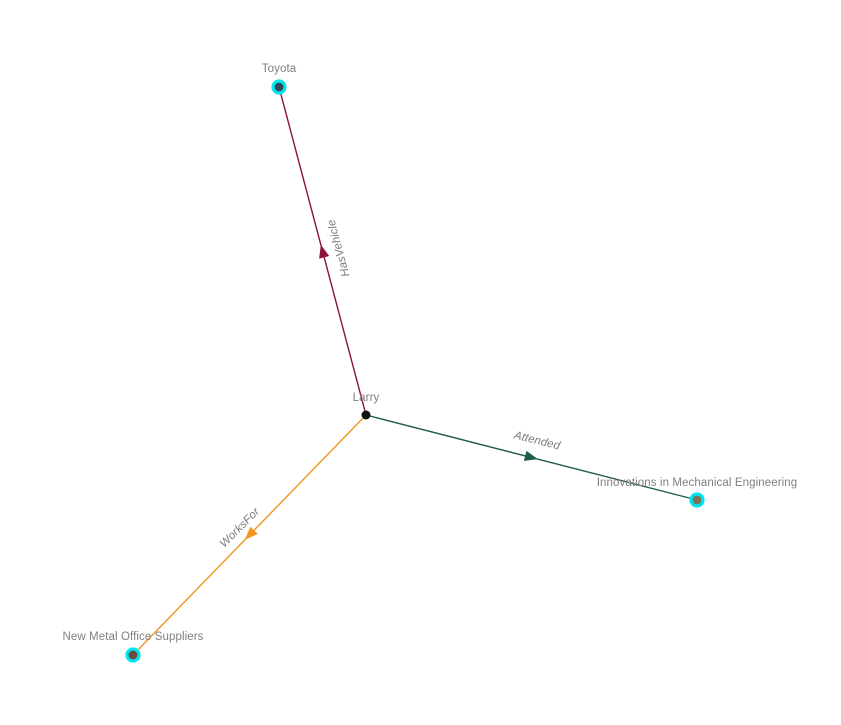 Image resolution: width=841 pixels, height=725 pixels. What do you see at coordinates (133, 655) in the screenshot?
I see `node-marker-suppliers` at bounding box center [133, 655].